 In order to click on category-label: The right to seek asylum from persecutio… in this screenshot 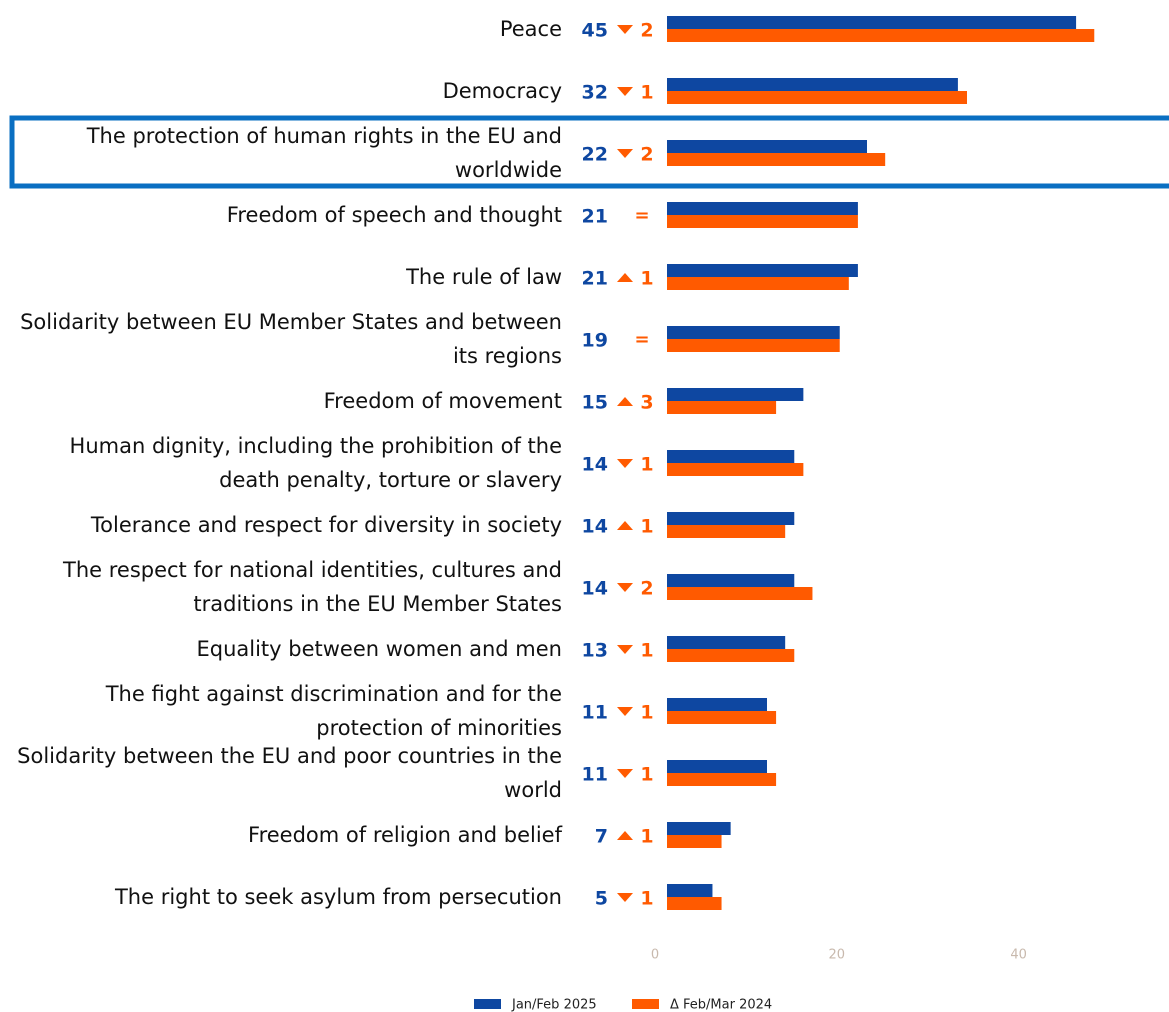, I will do `click(338, 897)`.